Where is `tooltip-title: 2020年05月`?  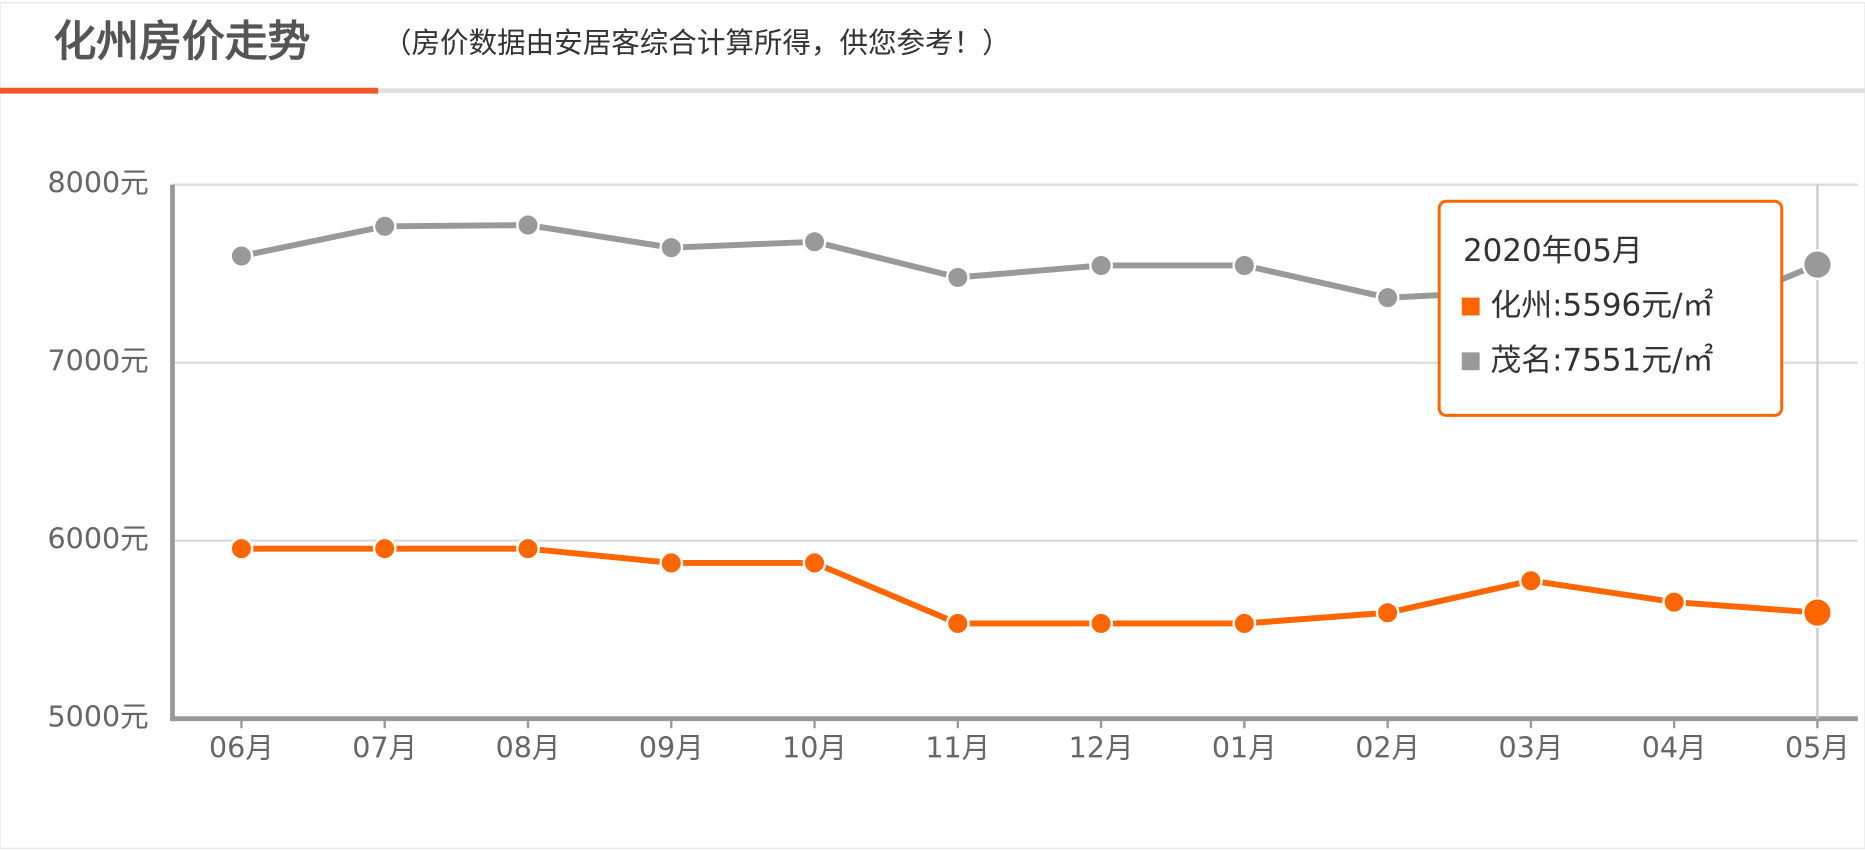 tooltip-title: 2020年05月 is located at coordinates (1553, 251).